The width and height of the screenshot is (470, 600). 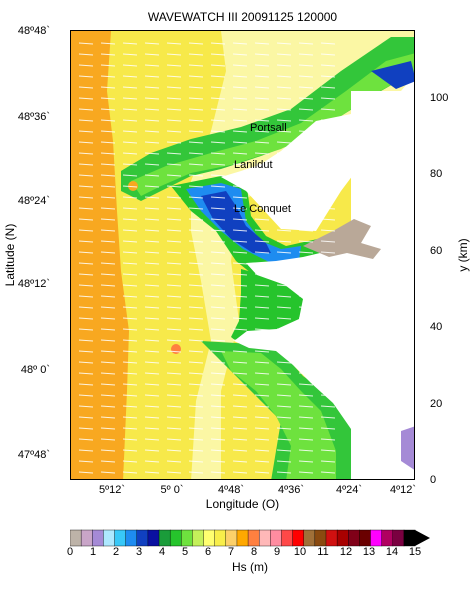 What do you see at coordinates (185, 552) in the screenshot?
I see `colorbar-tick-label: 5` at bounding box center [185, 552].